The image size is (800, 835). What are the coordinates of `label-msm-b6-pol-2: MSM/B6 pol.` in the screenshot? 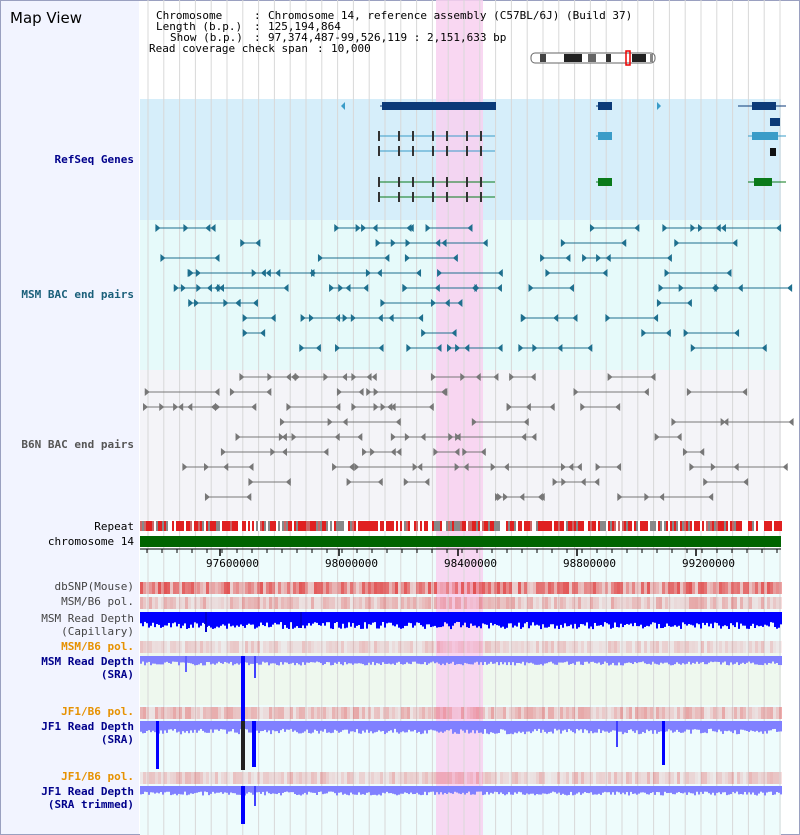 It's located at (97, 646).